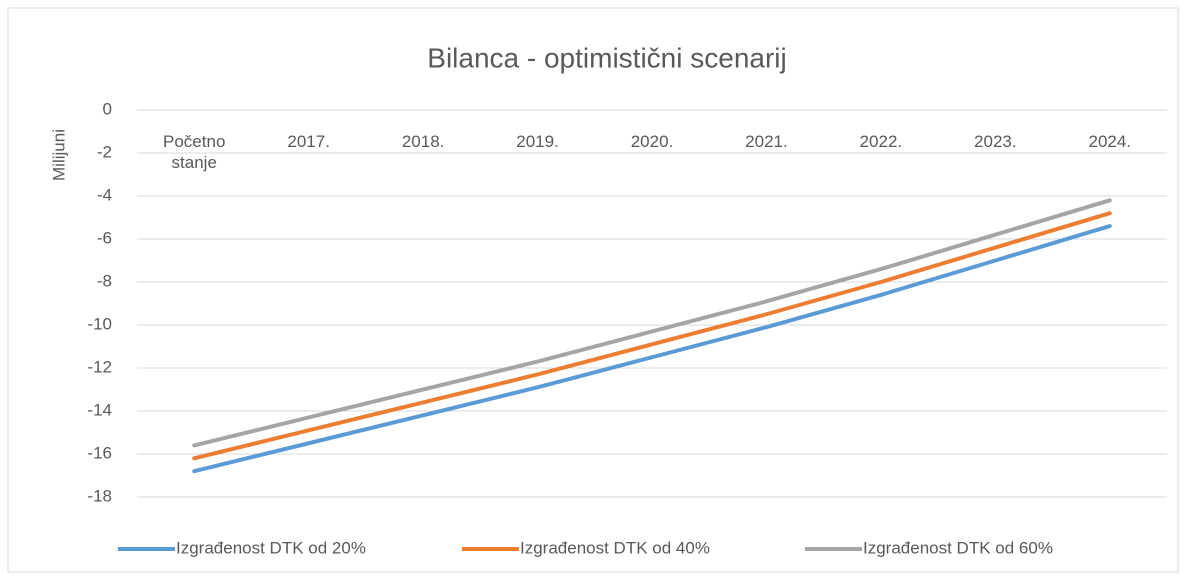 The height and width of the screenshot is (580, 1186). Describe the element at coordinates (99, 323) in the screenshot. I see `y-tick-label: -10` at that location.